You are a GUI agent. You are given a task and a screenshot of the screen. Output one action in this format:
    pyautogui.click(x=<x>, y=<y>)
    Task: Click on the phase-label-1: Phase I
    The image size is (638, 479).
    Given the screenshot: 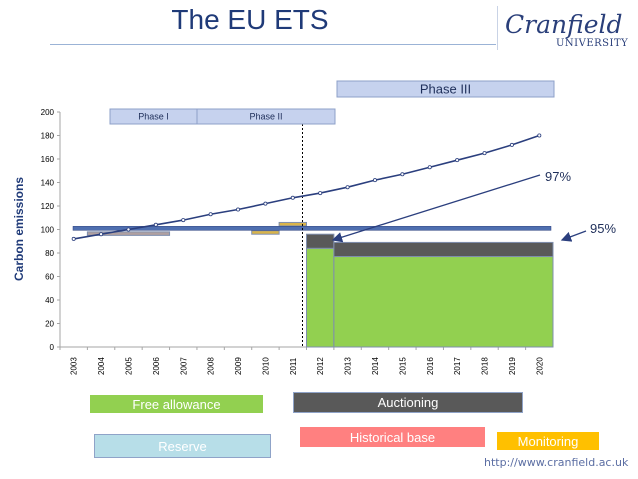 What is the action you would take?
    pyautogui.click(x=153, y=117)
    